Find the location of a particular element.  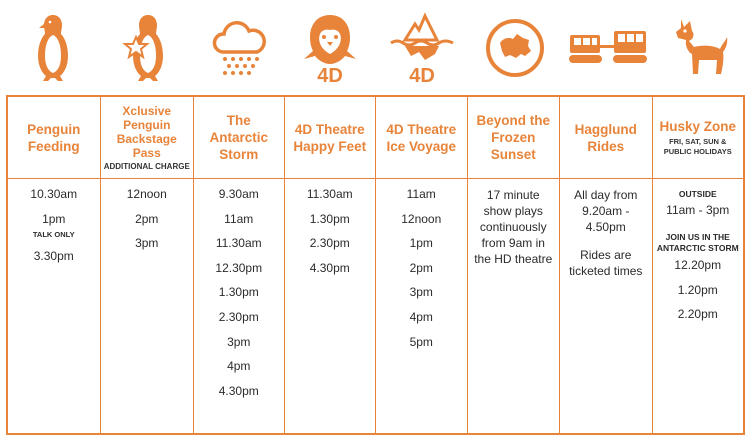

column-title: 4D Theatre Ice Voyage is located at coordinates (421, 137).